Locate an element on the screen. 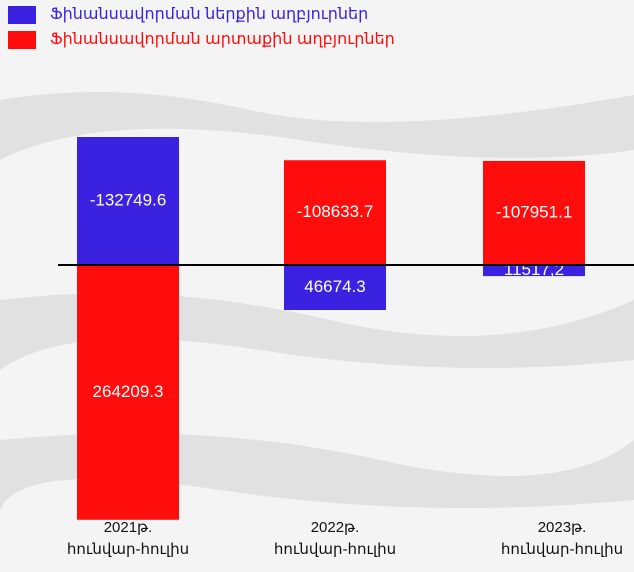  bar-label: -107951.1 is located at coordinates (534, 211).